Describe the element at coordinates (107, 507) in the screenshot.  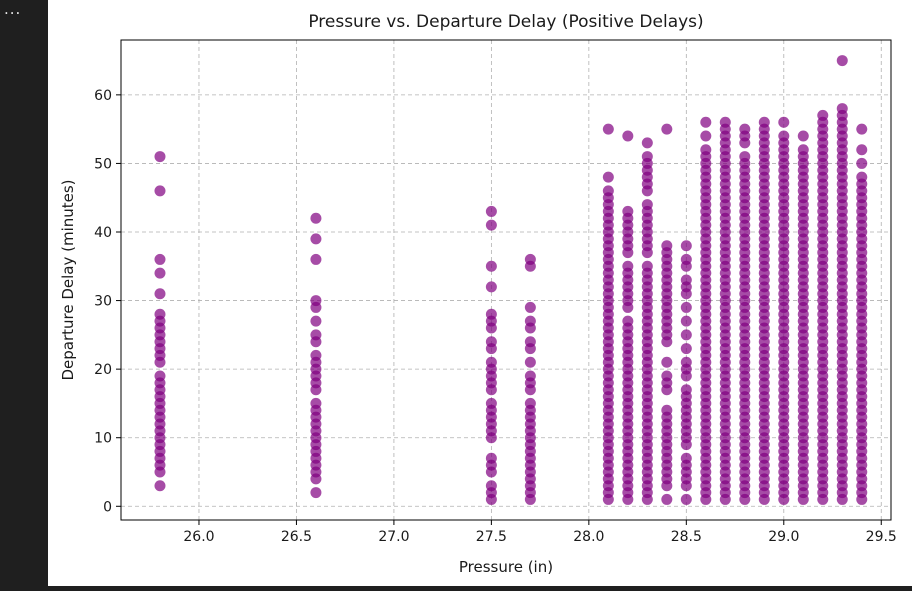
I see `y-tick-label: 0` at that location.